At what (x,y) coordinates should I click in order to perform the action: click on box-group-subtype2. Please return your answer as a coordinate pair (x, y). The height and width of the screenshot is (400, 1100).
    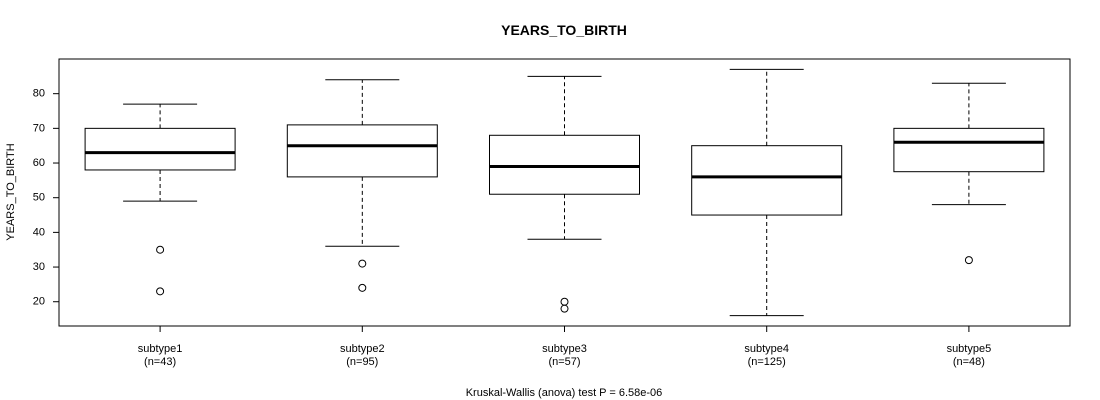
    Looking at the image, I should click on (362, 185).